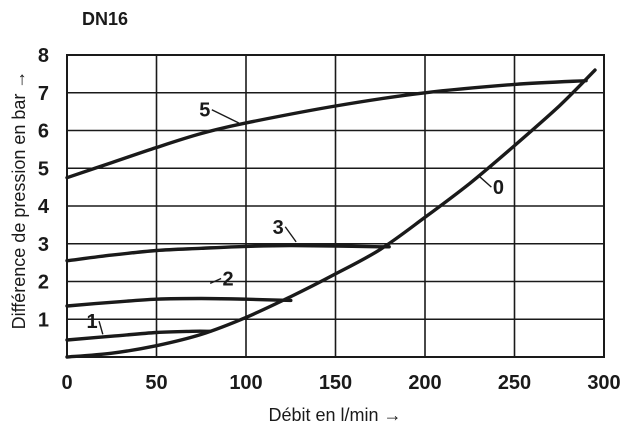  What do you see at coordinates (245, 383) in the screenshot?
I see `x-tick-label-2: 100` at bounding box center [245, 383].